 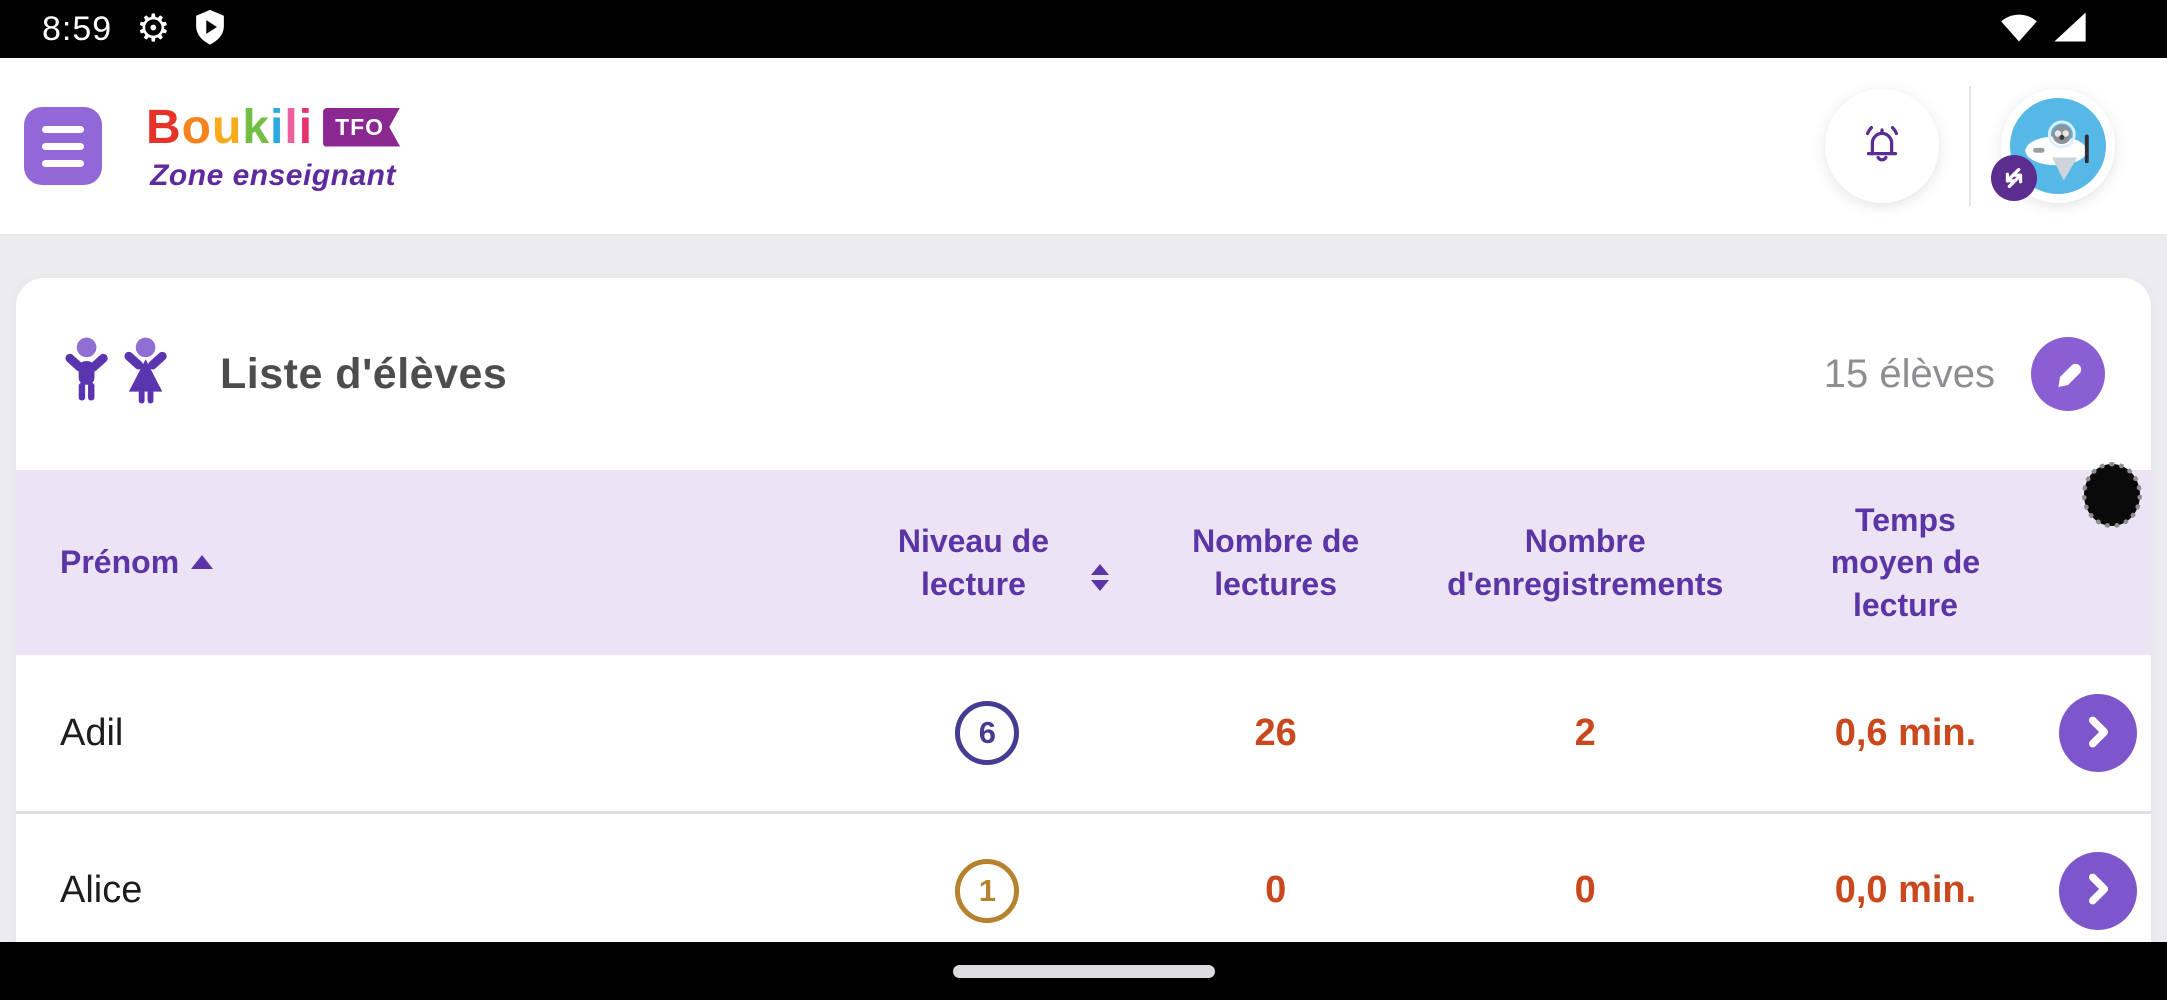 I want to click on reading-level-badge: 1, so click(x=987, y=890).